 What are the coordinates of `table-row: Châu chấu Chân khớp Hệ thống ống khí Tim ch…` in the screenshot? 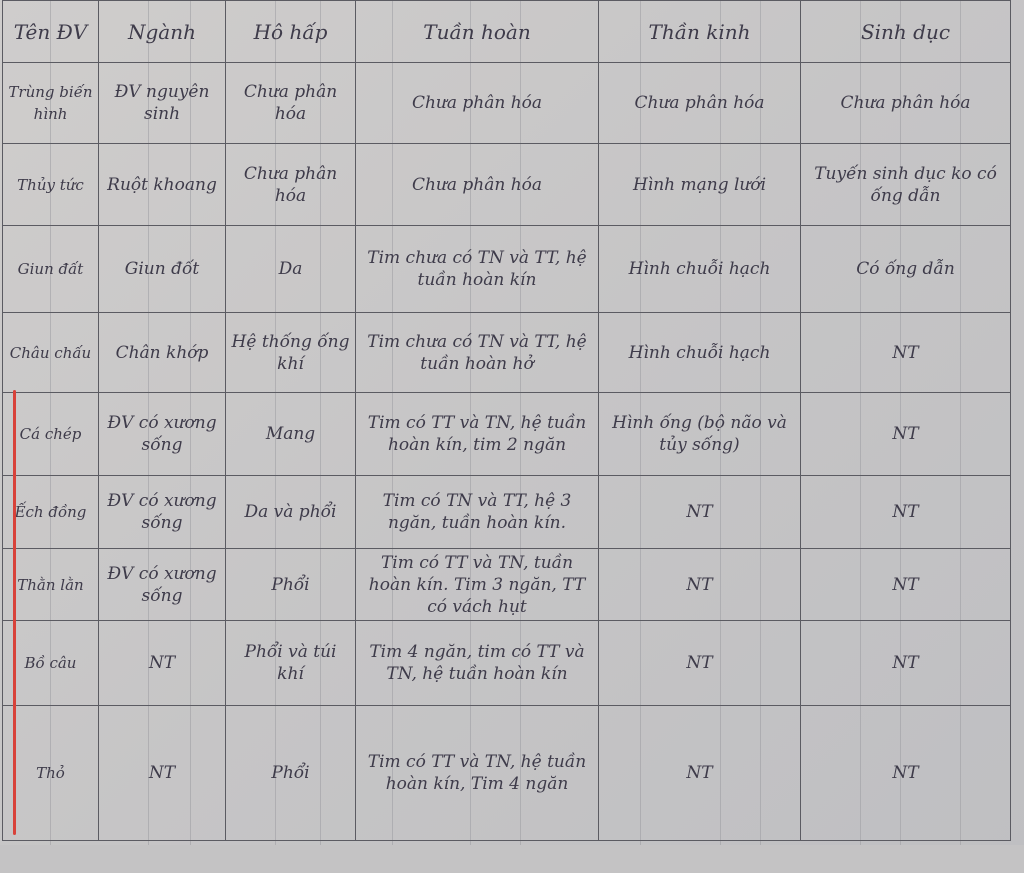 It's located at (506, 352).